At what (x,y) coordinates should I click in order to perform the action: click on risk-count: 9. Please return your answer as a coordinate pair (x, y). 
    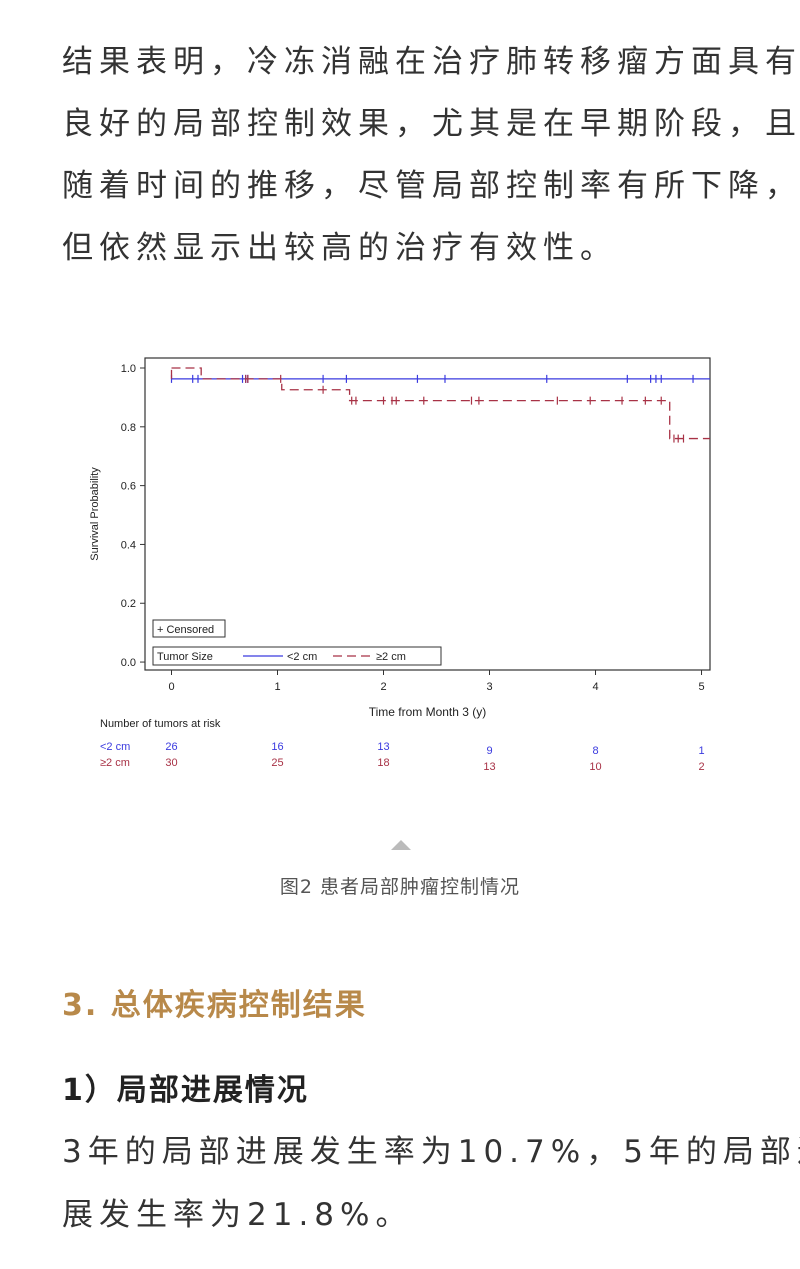
    Looking at the image, I should click on (489, 751).